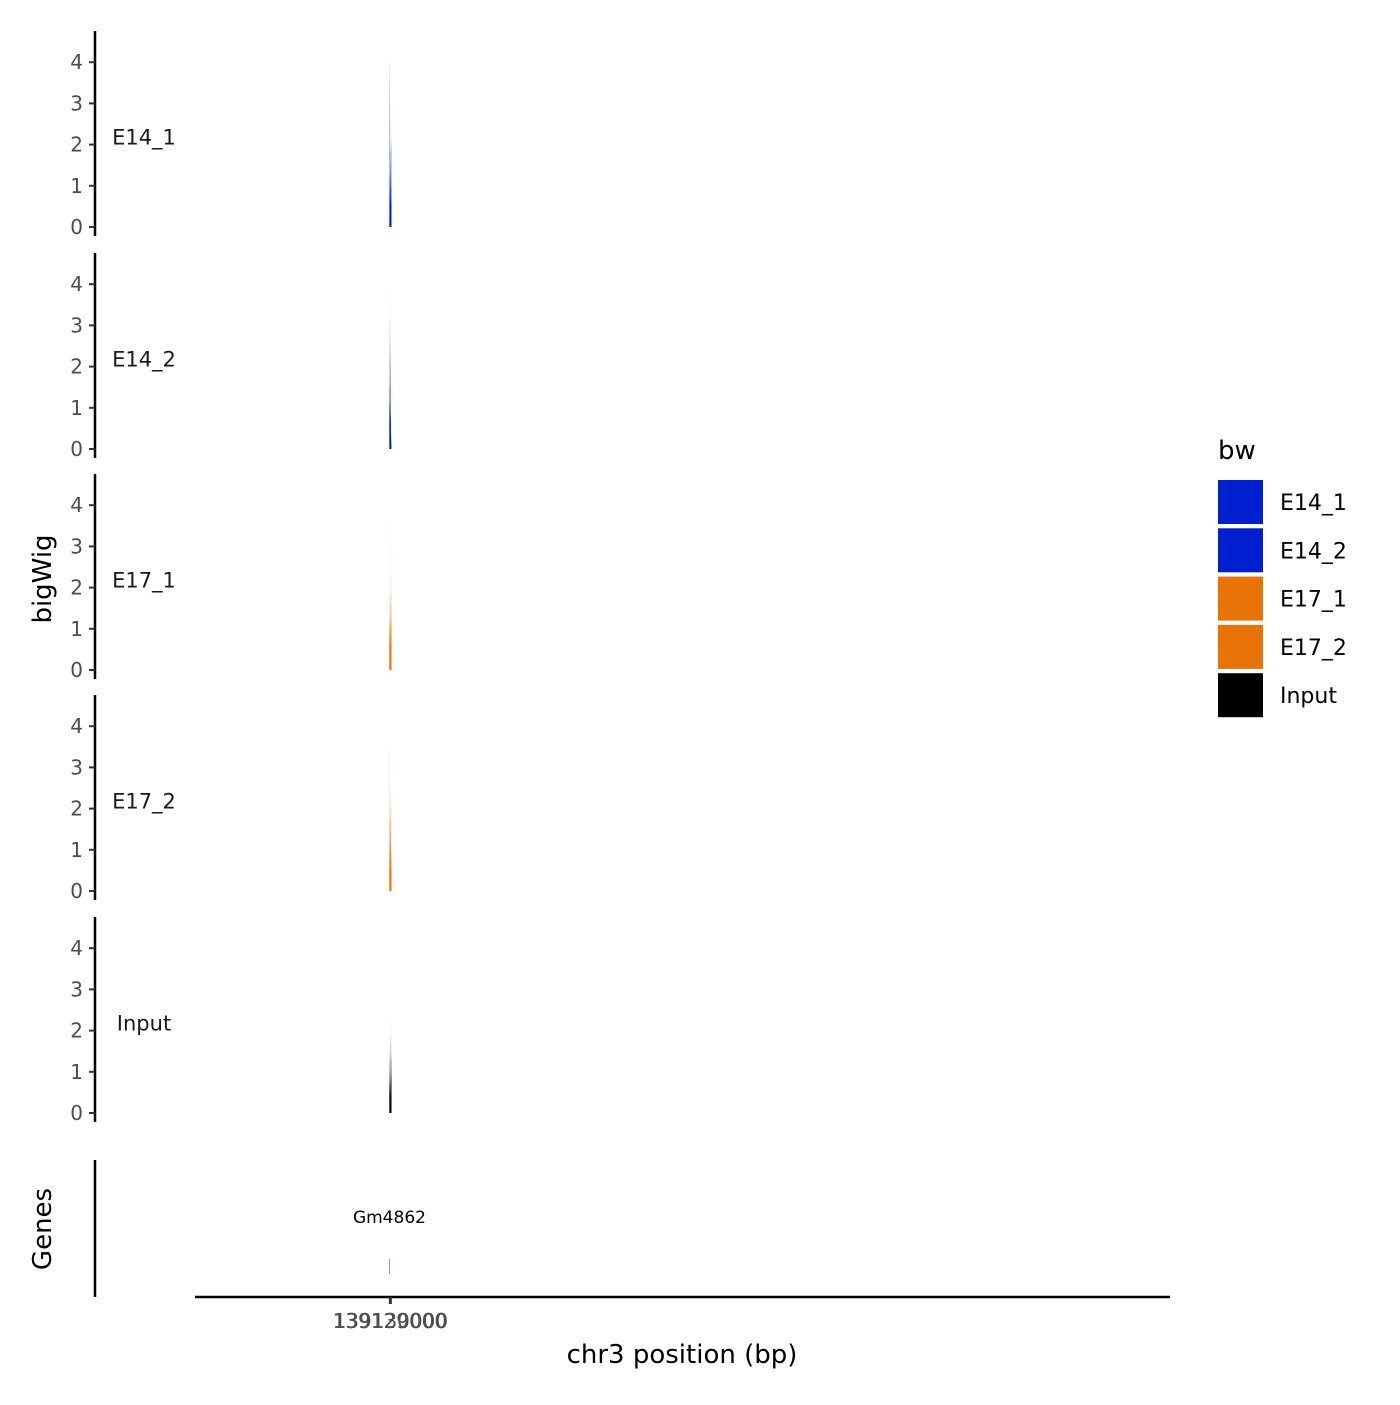  I want to click on track-E17_1: 0 1 2 3 4 E17_1, so click(230, 578).